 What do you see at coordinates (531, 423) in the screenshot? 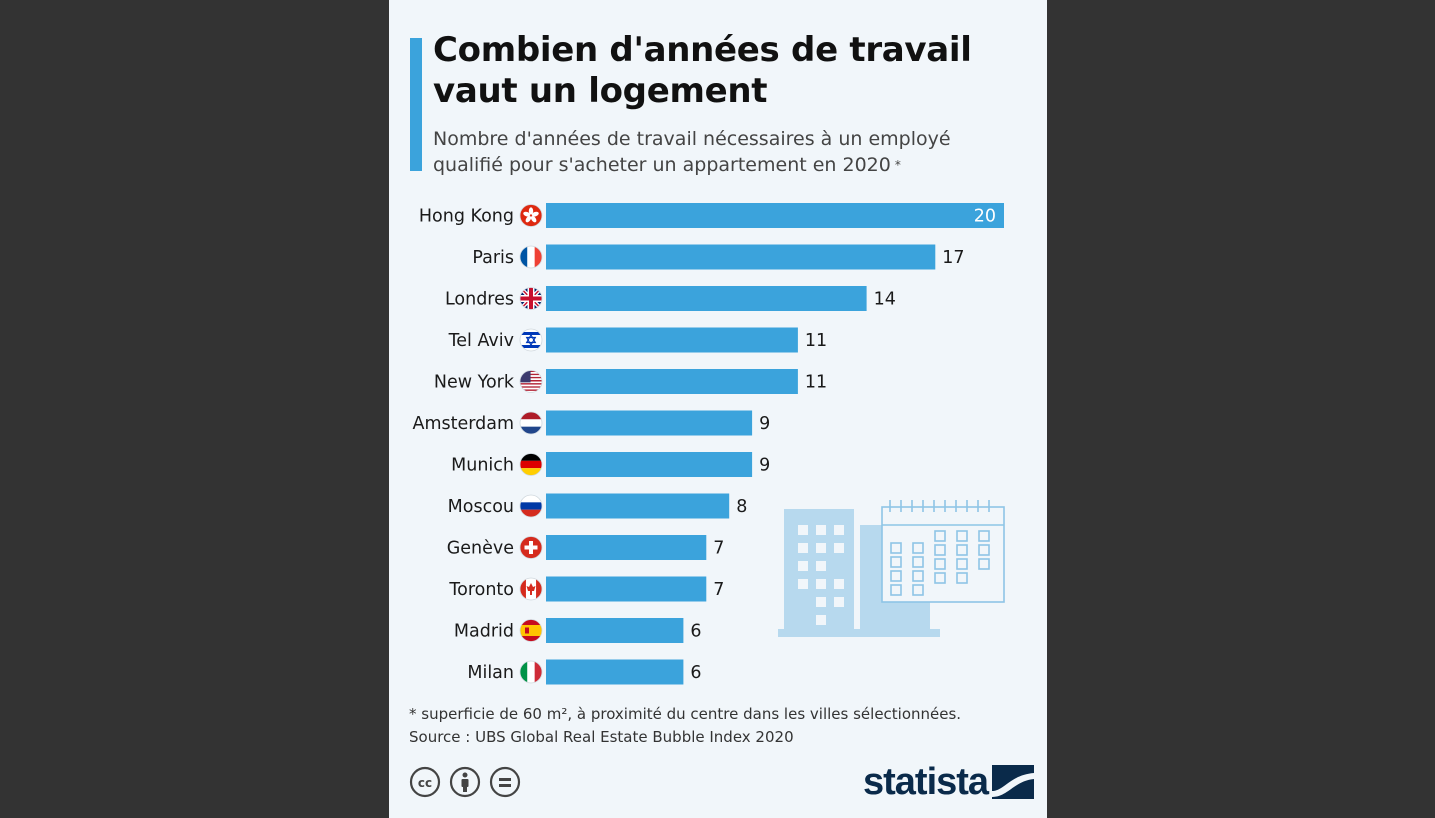
I see `netherlands-flag-icon` at bounding box center [531, 423].